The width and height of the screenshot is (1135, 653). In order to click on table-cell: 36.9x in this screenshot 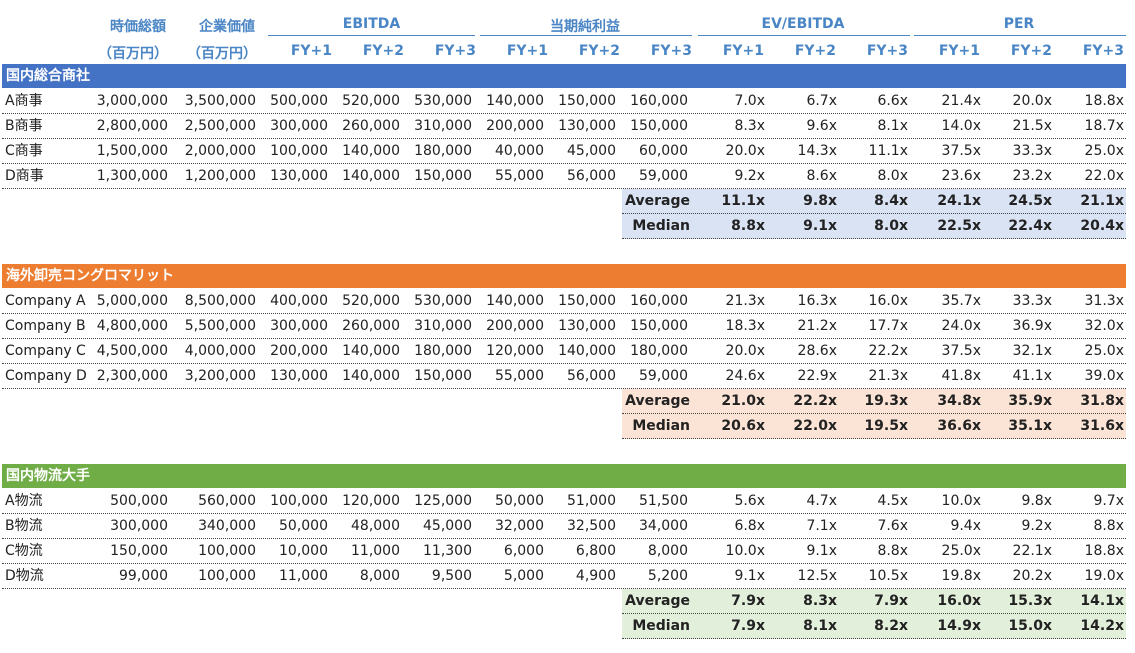, I will do `click(1032, 326)`.